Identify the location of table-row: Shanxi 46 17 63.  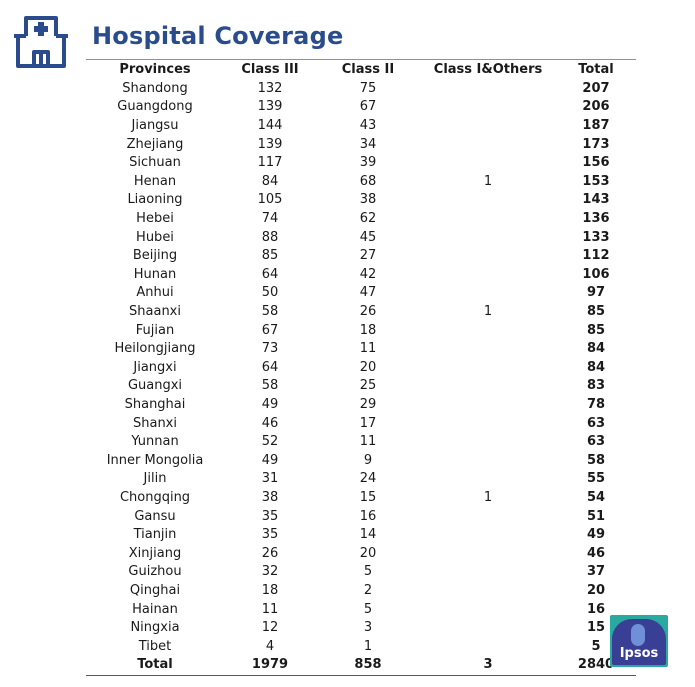
(361, 423).